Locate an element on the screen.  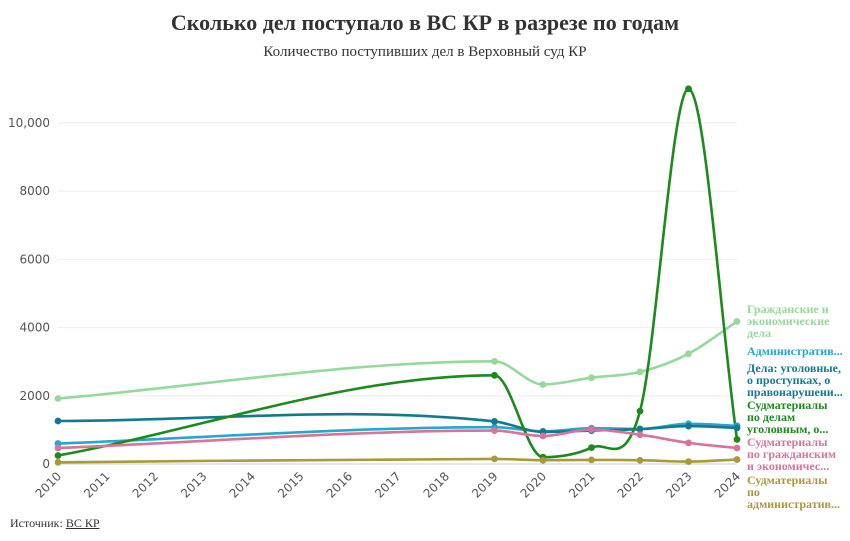
series-label-text: Дела: уголовные, is located at coordinates (794, 368).